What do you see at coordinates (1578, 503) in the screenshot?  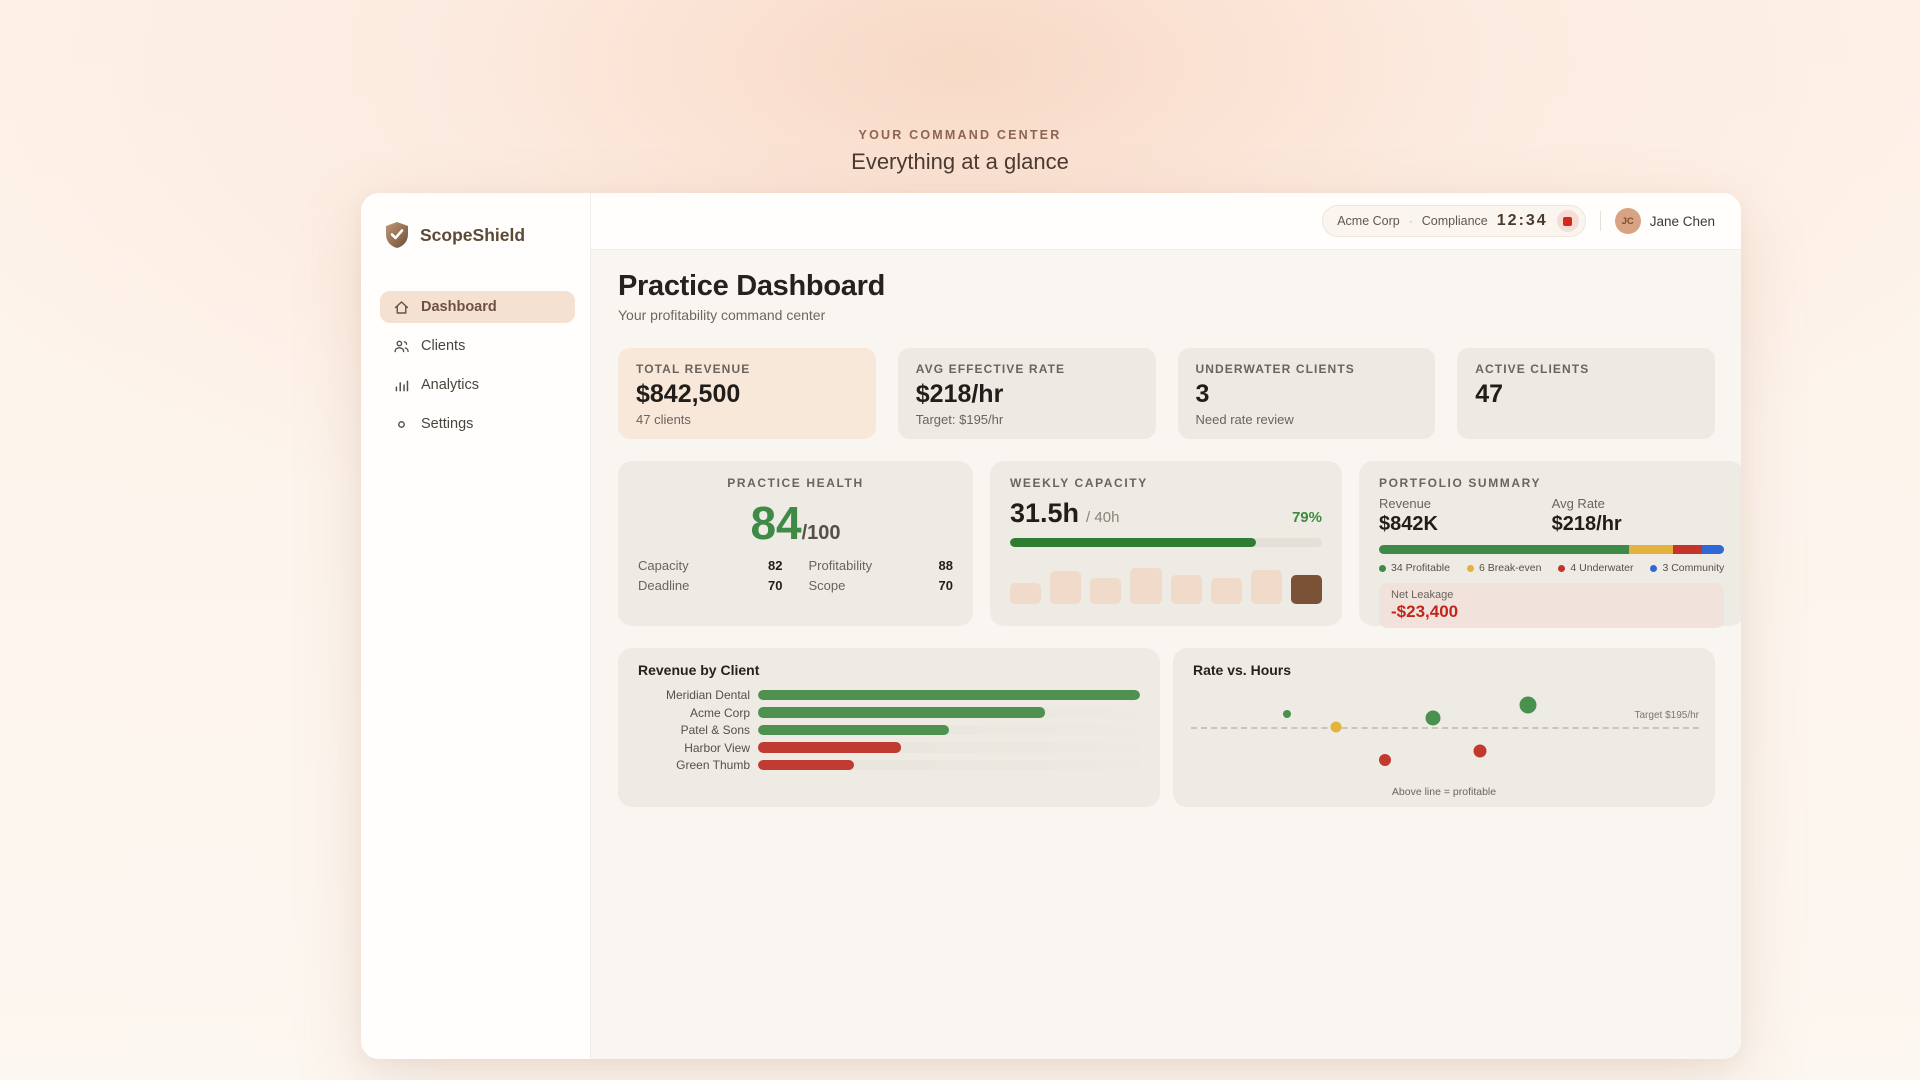 I see `stat-label: Avg Rate` at bounding box center [1578, 503].